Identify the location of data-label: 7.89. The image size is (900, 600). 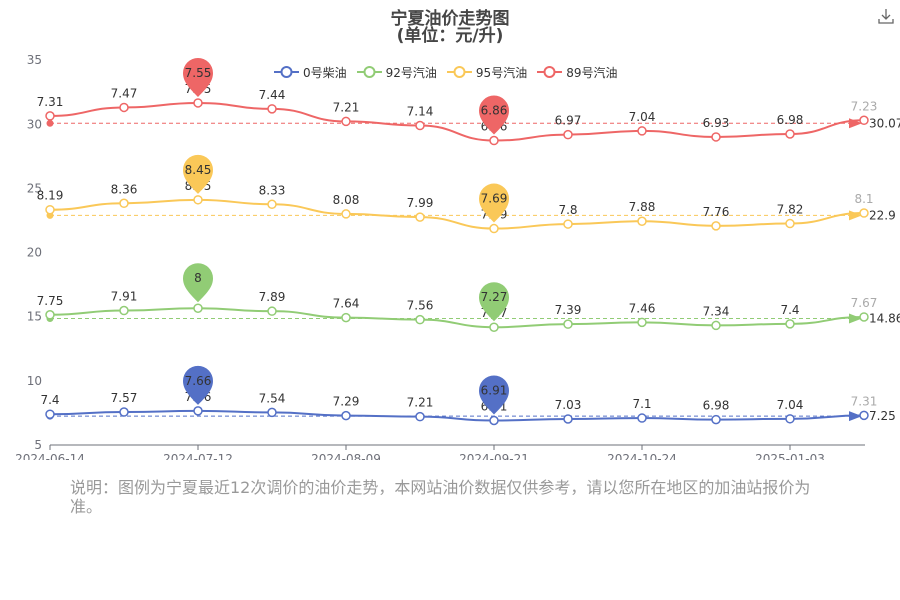
(272, 297).